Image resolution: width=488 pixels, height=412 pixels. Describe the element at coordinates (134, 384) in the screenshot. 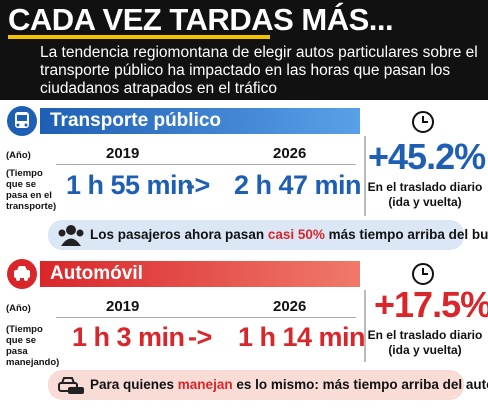

I see `note-text: Para quienes` at that location.